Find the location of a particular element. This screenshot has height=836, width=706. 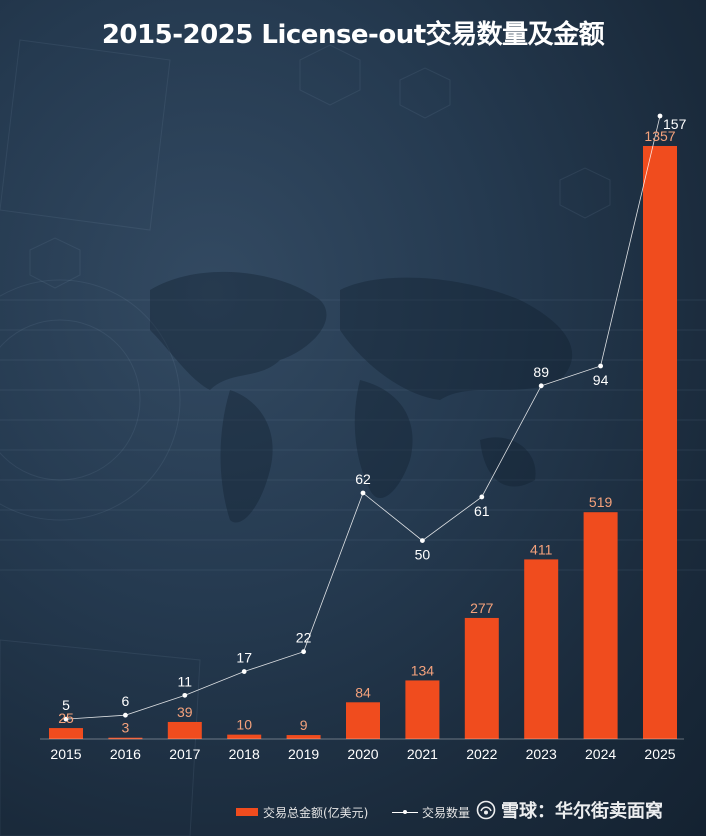

count-point-2019 is located at coordinates (303, 652).